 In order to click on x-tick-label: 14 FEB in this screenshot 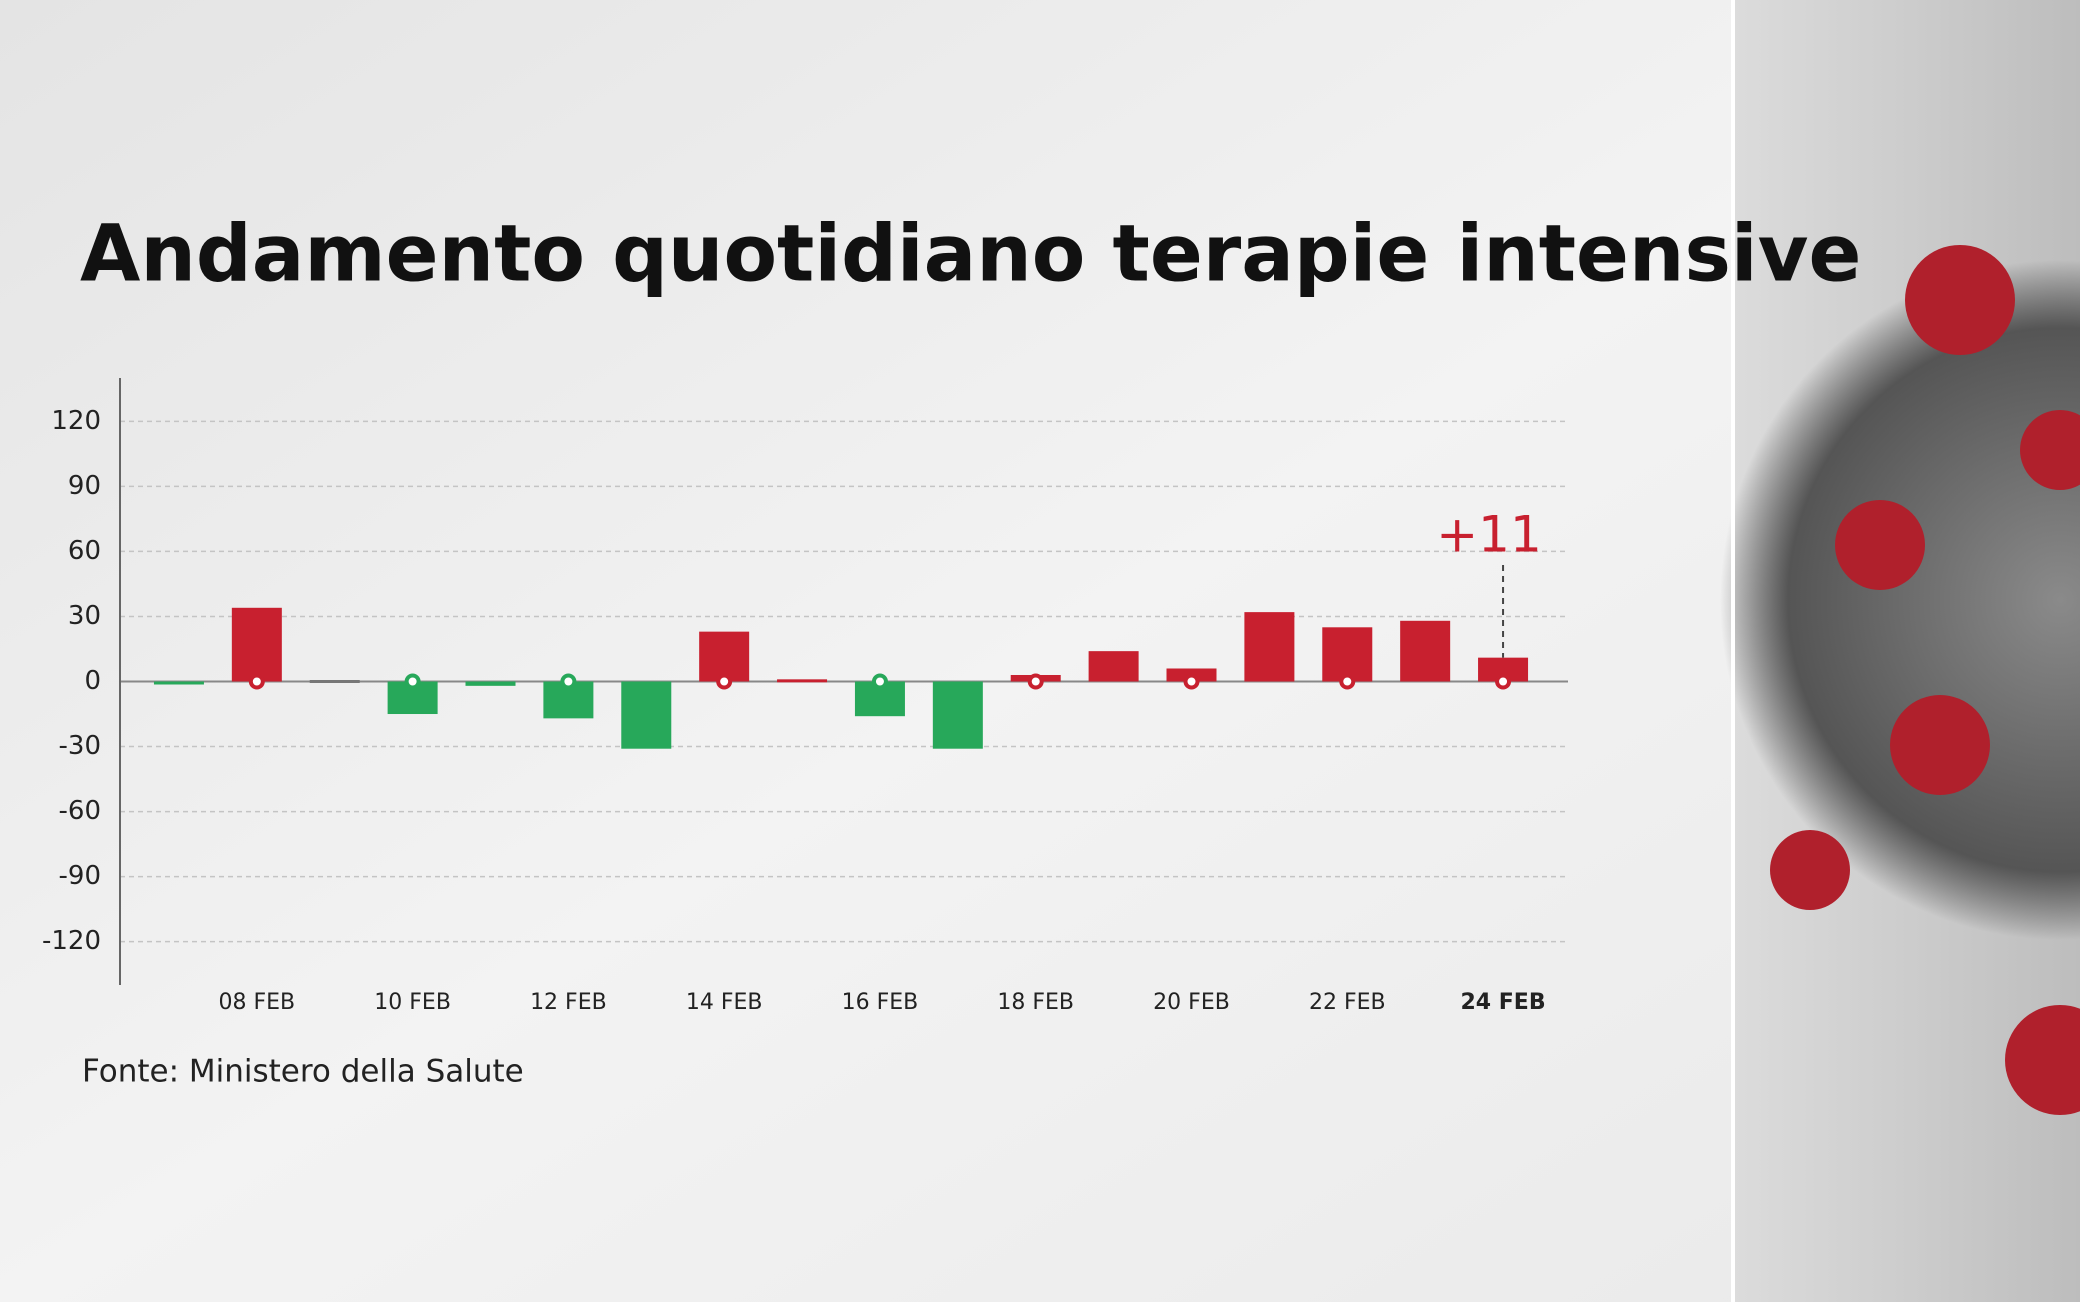, I will do `click(724, 1002)`.